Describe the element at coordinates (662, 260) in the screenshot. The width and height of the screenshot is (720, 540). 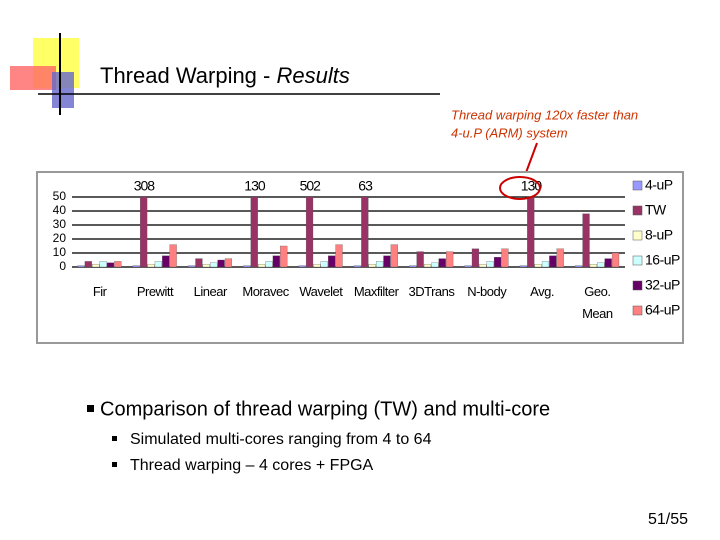
I see `legend-label: 16-uP` at that location.